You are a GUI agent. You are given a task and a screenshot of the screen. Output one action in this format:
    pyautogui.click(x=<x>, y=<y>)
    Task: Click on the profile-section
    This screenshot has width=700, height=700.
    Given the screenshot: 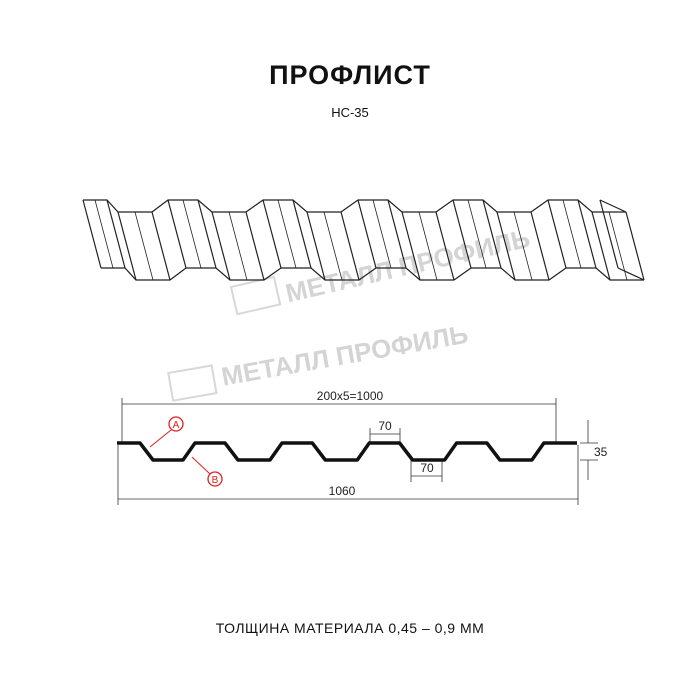 What is the action you would take?
    pyautogui.click(x=347, y=451)
    